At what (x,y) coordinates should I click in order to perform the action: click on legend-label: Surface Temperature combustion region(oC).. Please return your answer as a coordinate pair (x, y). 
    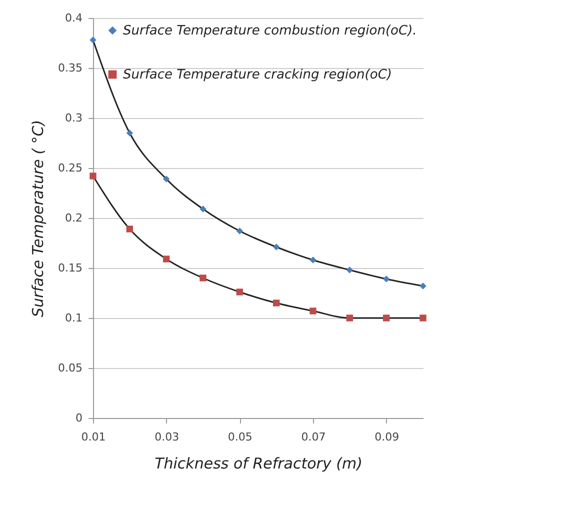
    Looking at the image, I should click on (270, 31).